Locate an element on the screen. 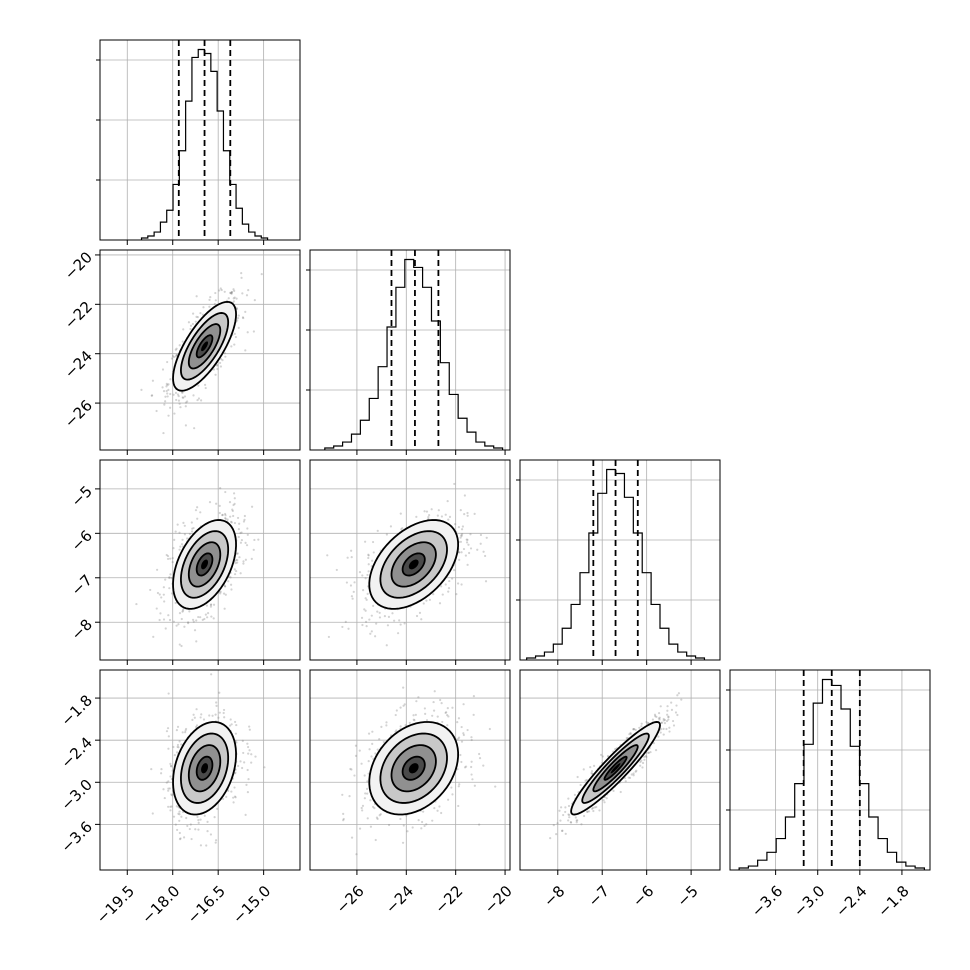 This screenshot has height=970, width=970. density-peak is located at coordinates (205, 768).